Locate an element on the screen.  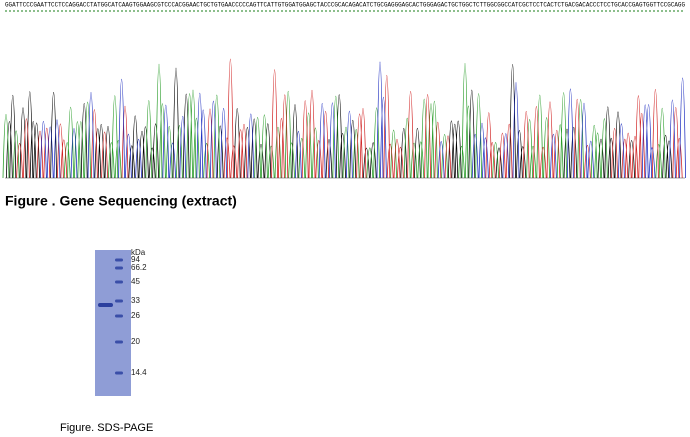
marker-label: 33 is located at coordinates (135, 300).